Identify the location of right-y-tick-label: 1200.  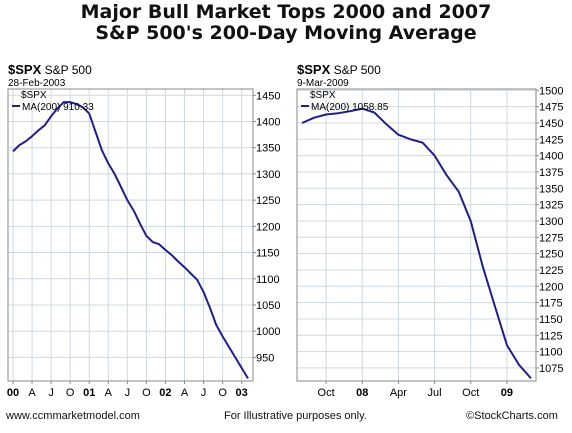
(551, 287).